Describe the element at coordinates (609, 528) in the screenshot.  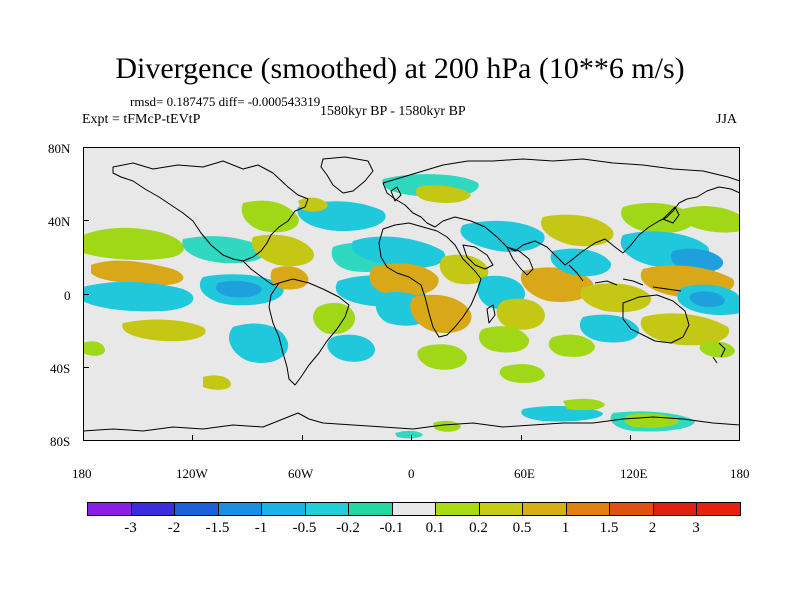
I see `colorbar-label: 1.5` at that location.